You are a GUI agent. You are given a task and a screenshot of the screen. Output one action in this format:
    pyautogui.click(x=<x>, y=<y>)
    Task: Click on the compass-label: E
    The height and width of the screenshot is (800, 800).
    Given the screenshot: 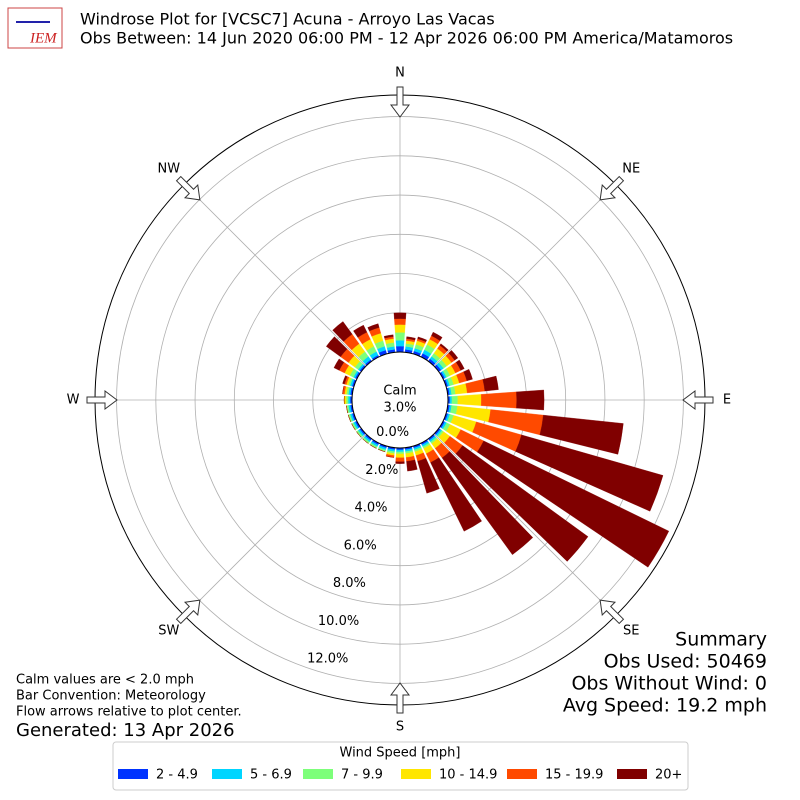 What is the action you would take?
    pyautogui.click(x=727, y=400)
    